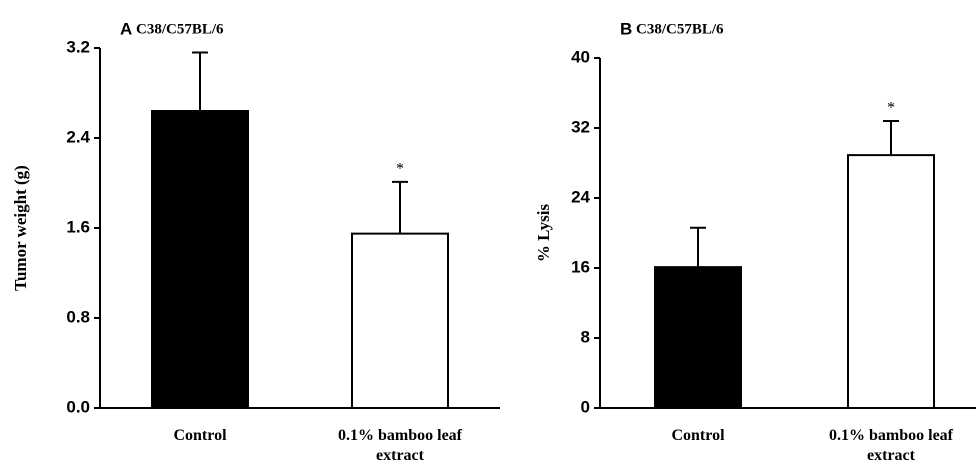 This screenshot has height=471, width=976. What do you see at coordinates (543, 233) in the screenshot?
I see `y-axis-label: % Lysis` at bounding box center [543, 233].